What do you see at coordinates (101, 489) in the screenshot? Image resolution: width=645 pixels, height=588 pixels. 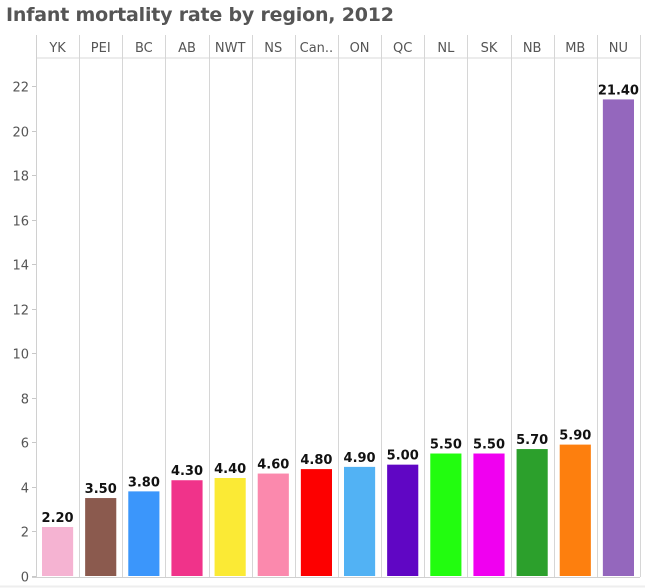 I see `data-label: 3.50` at bounding box center [101, 489].